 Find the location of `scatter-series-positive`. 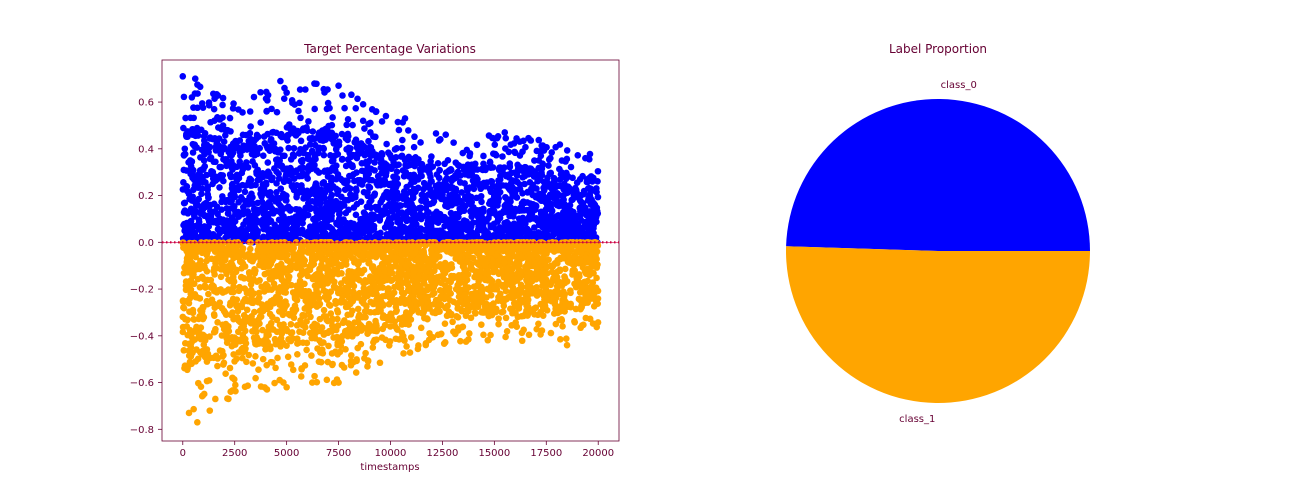

scatter-series-positive is located at coordinates (390, 159).